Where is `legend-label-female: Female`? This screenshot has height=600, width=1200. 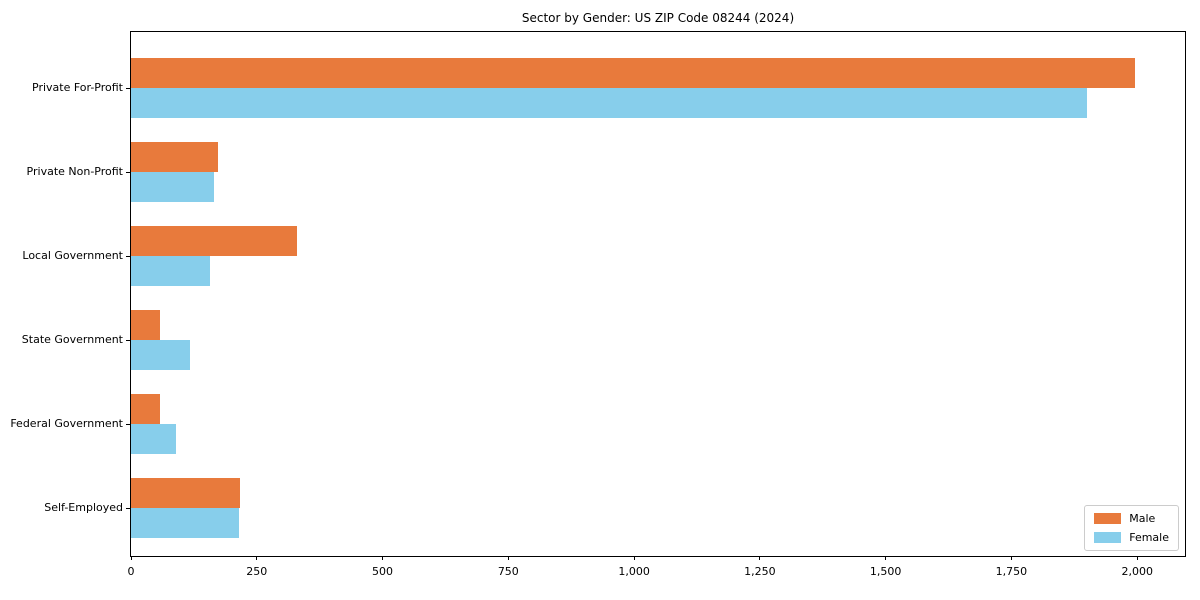 legend-label-female: Female is located at coordinates (1149, 537).